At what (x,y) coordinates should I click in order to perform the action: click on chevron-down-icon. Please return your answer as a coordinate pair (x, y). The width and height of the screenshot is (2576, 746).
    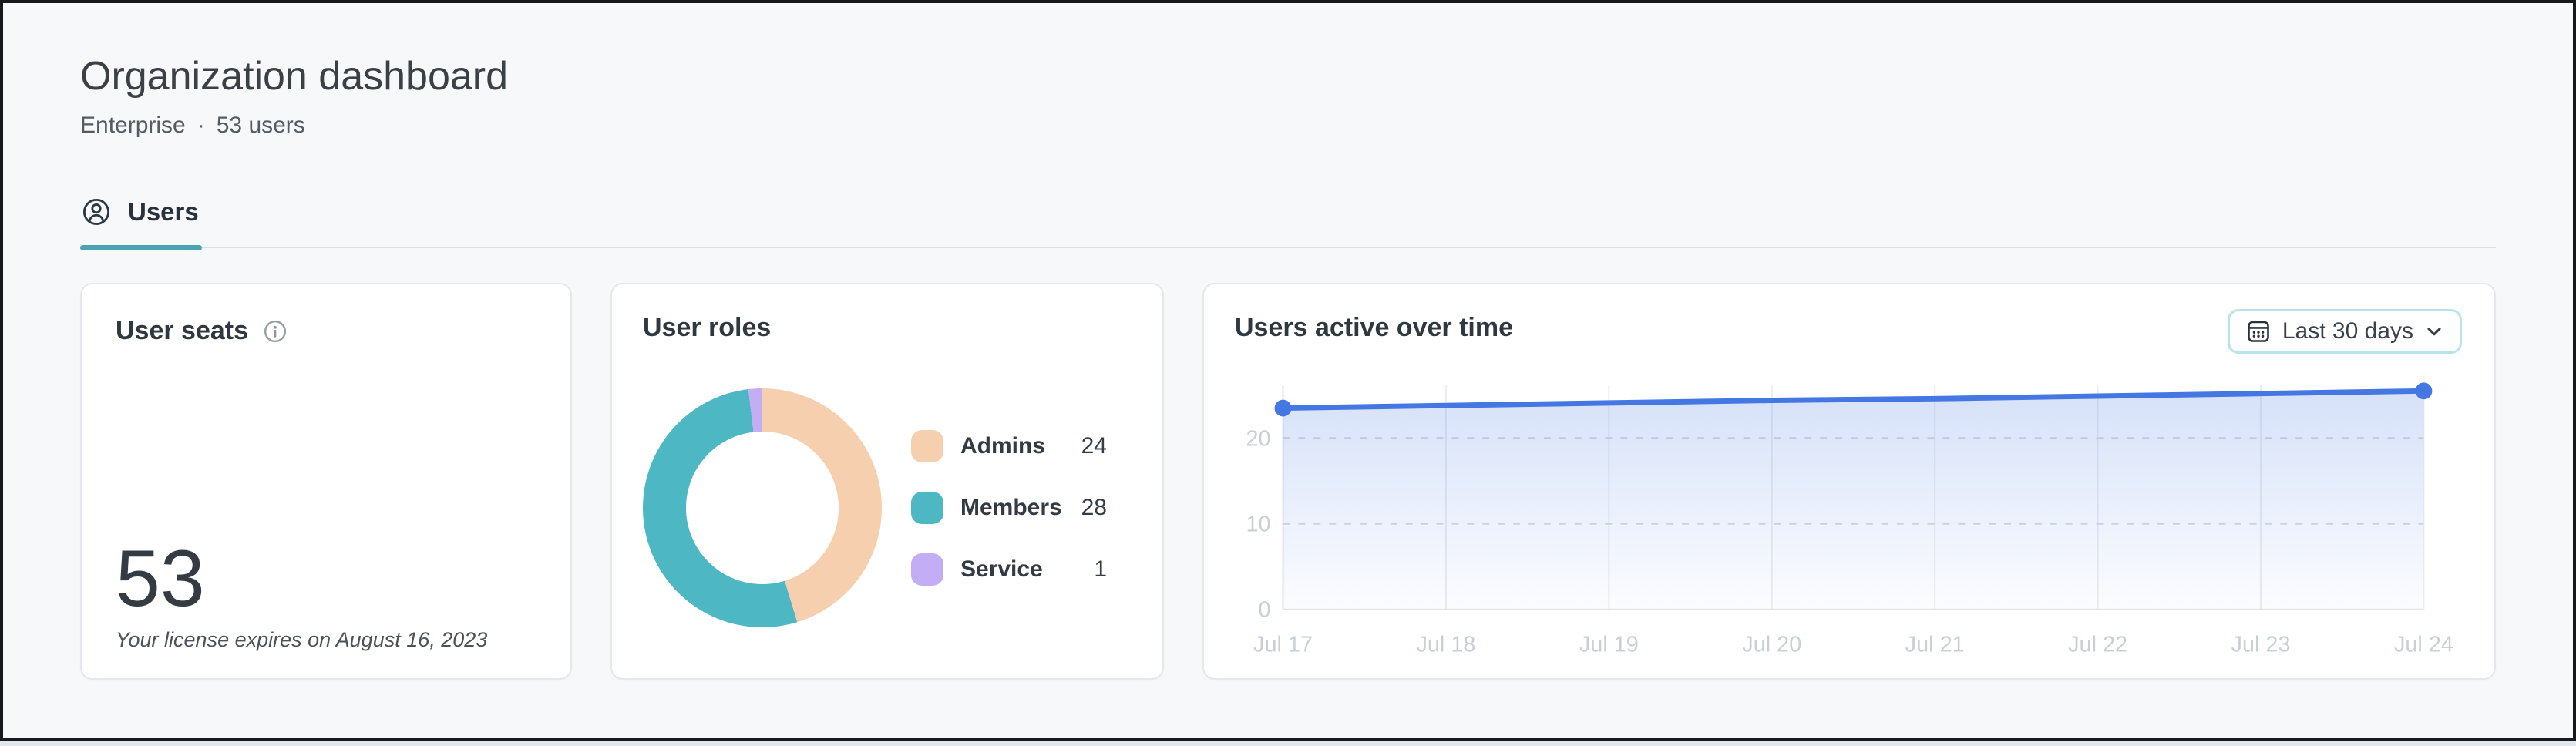
    Looking at the image, I should click on (2434, 331).